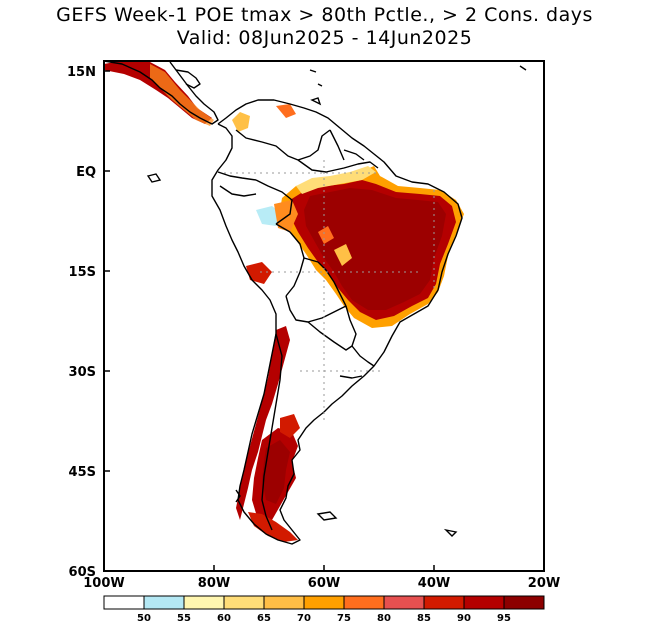 This screenshot has height=633, width=649. I want to click on y-tick-label: 30S, so click(82, 372).